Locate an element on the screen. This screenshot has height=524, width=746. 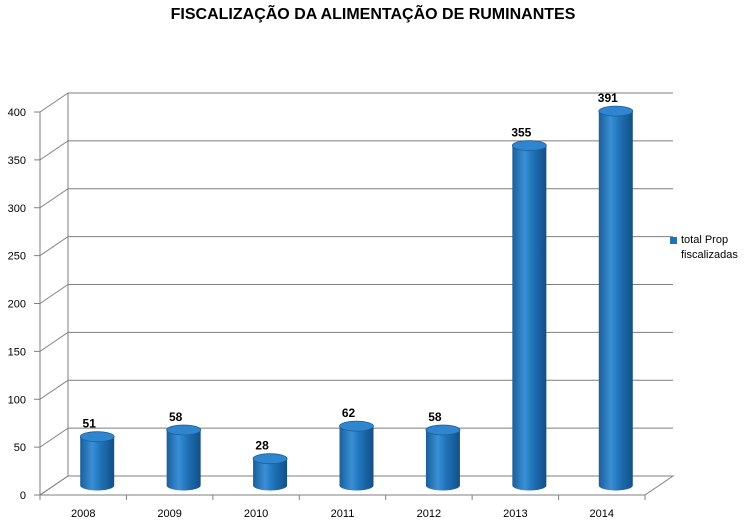
x-tick-label: 2010 is located at coordinates (256, 514).